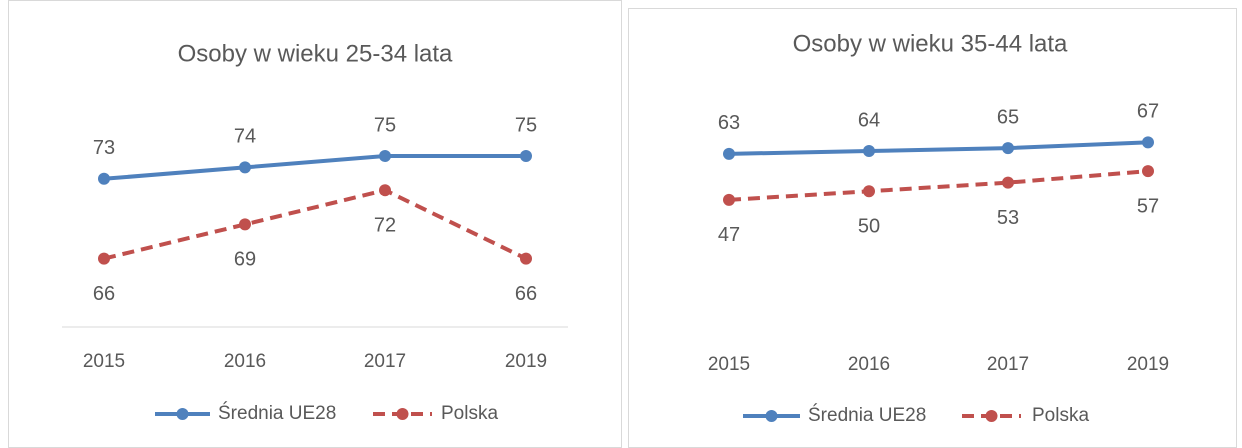  I want to click on data-label: 57, so click(1148, 206).